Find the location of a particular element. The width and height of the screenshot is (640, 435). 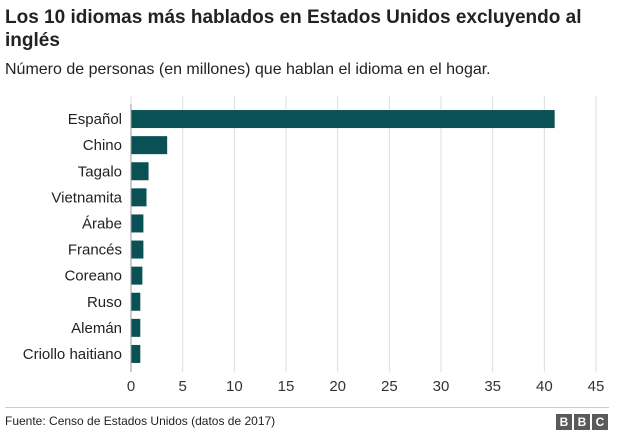

category-label: Francés is located at coordinates (95, 250).